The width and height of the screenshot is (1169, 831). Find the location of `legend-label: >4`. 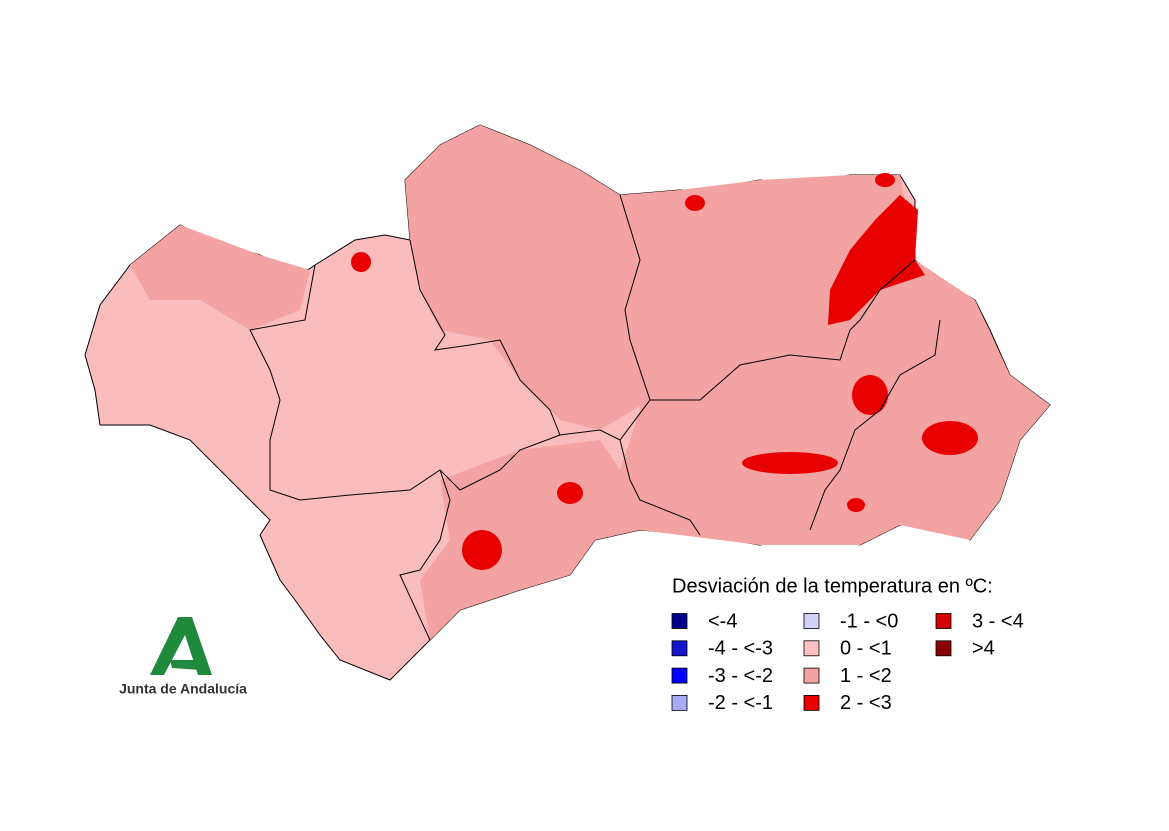

legend-label: >4 is located at coordinates (983, 649).